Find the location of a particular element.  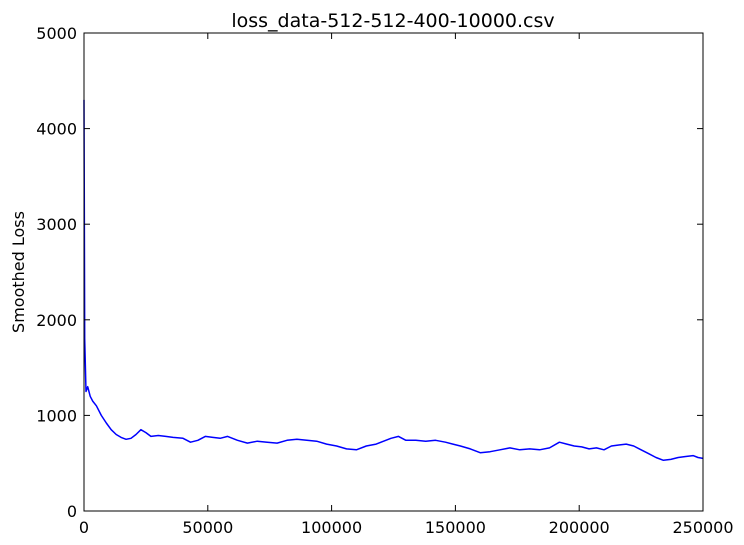

y-tick-label: 0 is located at coordinates (72, 511).